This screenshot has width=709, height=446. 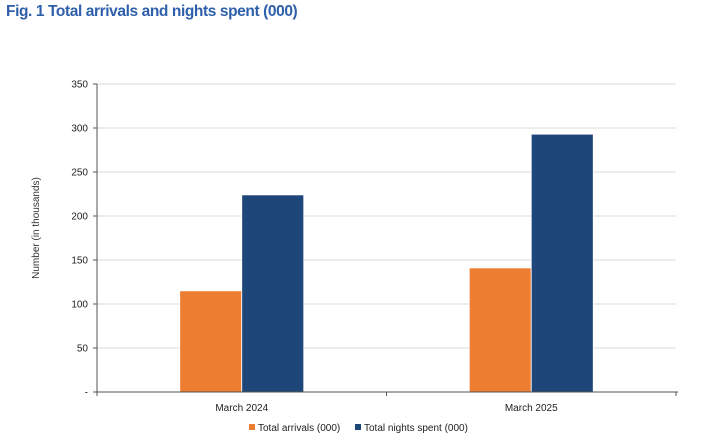 What do you see at coordinates (416, 428) in the screenshot?
I see `legend-label: Total nights spent (000)` at bounding box center [416, 428].